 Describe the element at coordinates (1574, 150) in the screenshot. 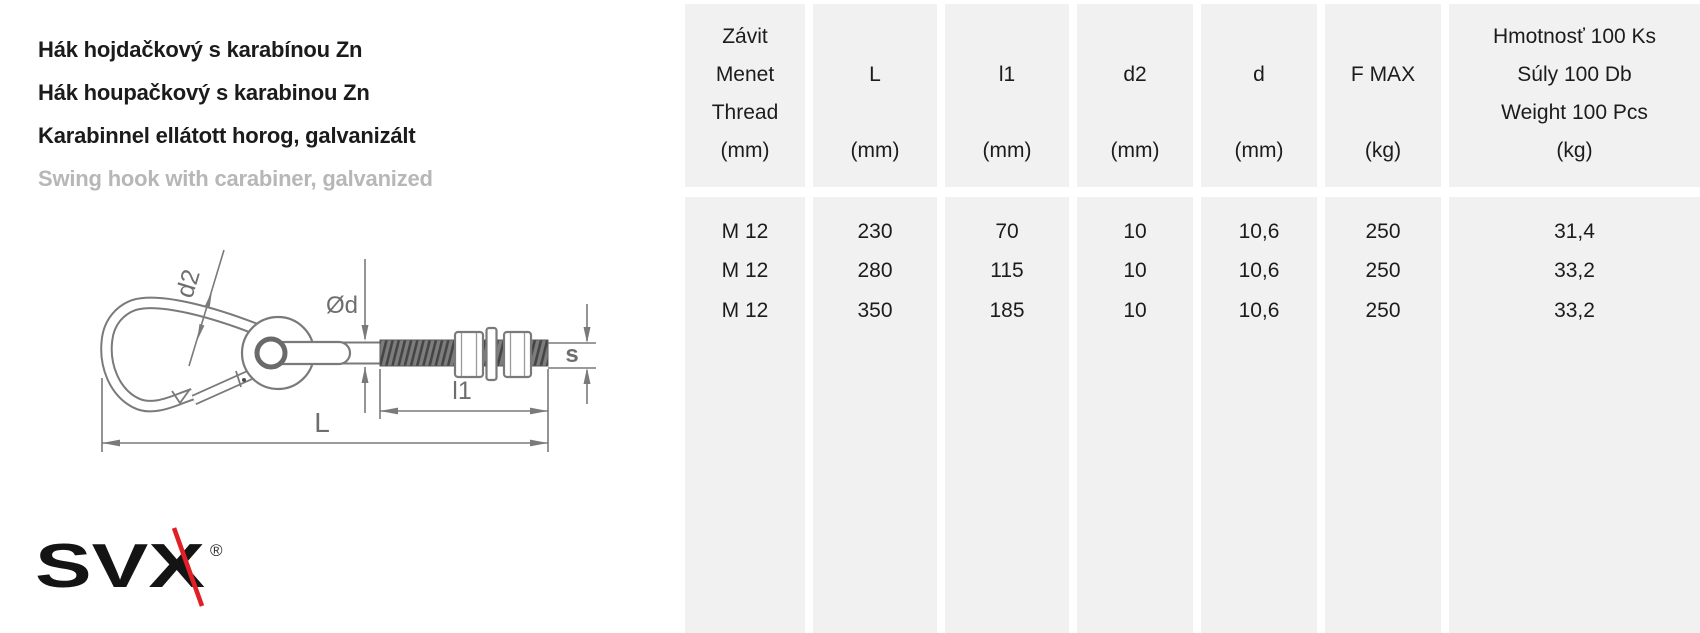

I see `header-line-c6-l3: (kg)` at that location.